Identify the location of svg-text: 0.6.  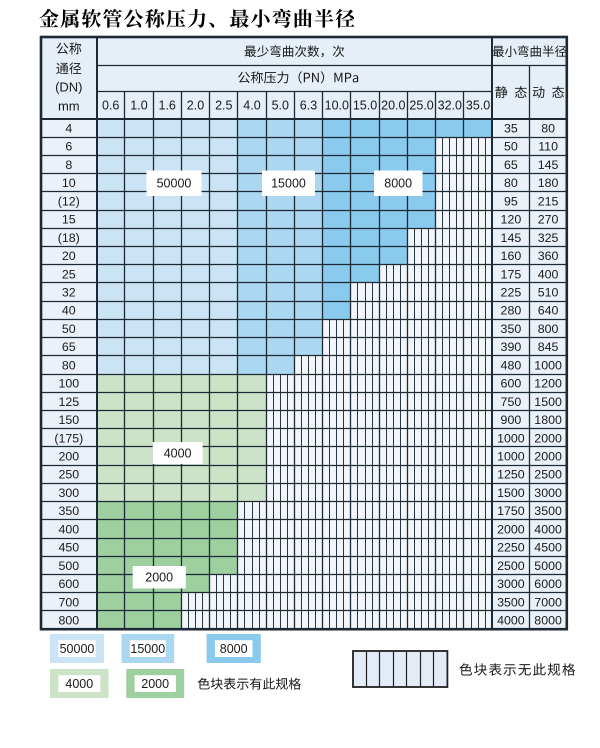
(110, 106).